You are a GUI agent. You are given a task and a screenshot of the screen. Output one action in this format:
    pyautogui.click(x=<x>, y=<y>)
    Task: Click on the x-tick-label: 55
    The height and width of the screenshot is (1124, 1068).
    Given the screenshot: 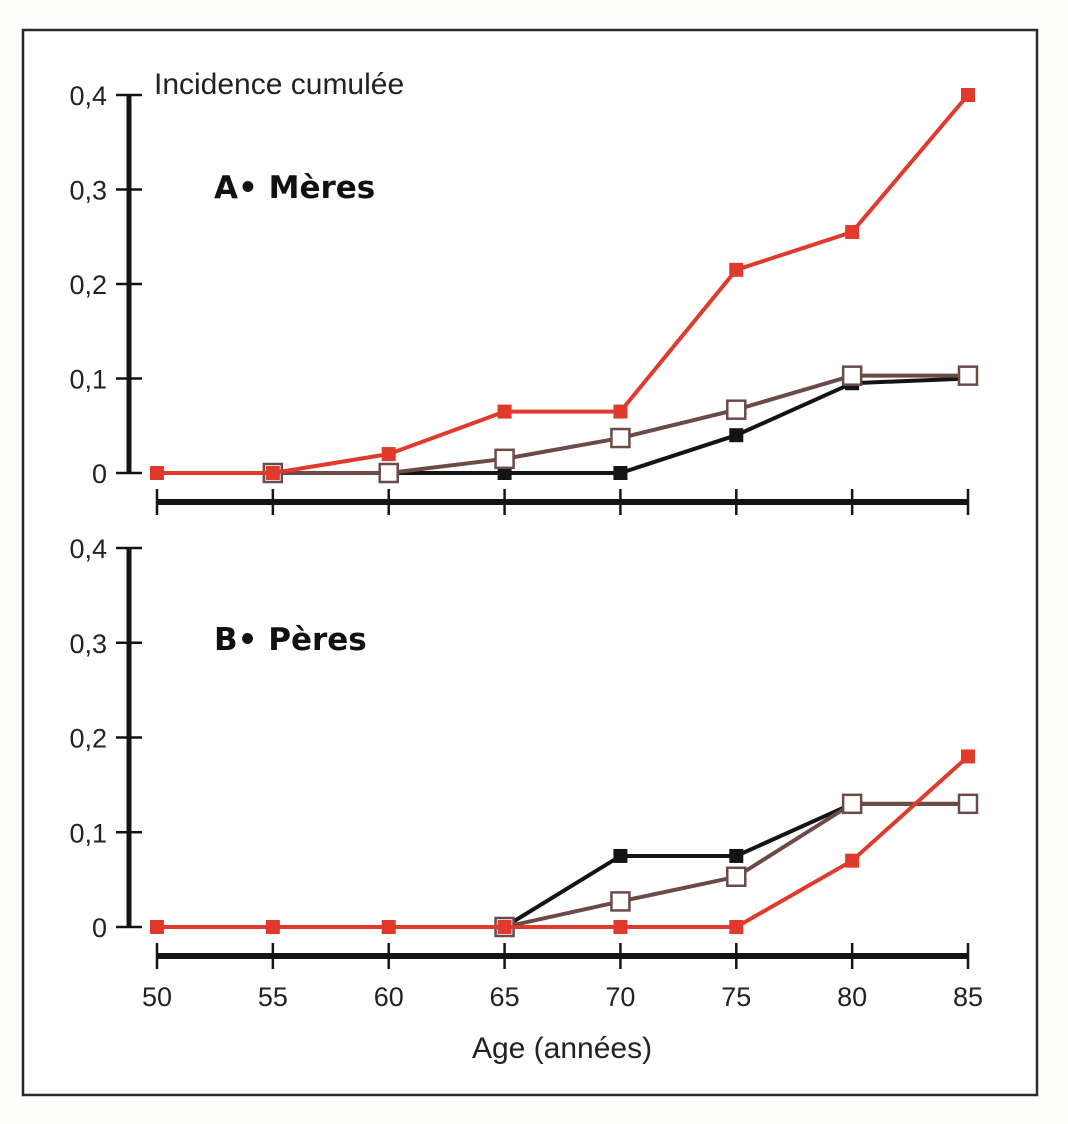 What is the action you would take?
    pyautogui.click(x=273, y=997)
    